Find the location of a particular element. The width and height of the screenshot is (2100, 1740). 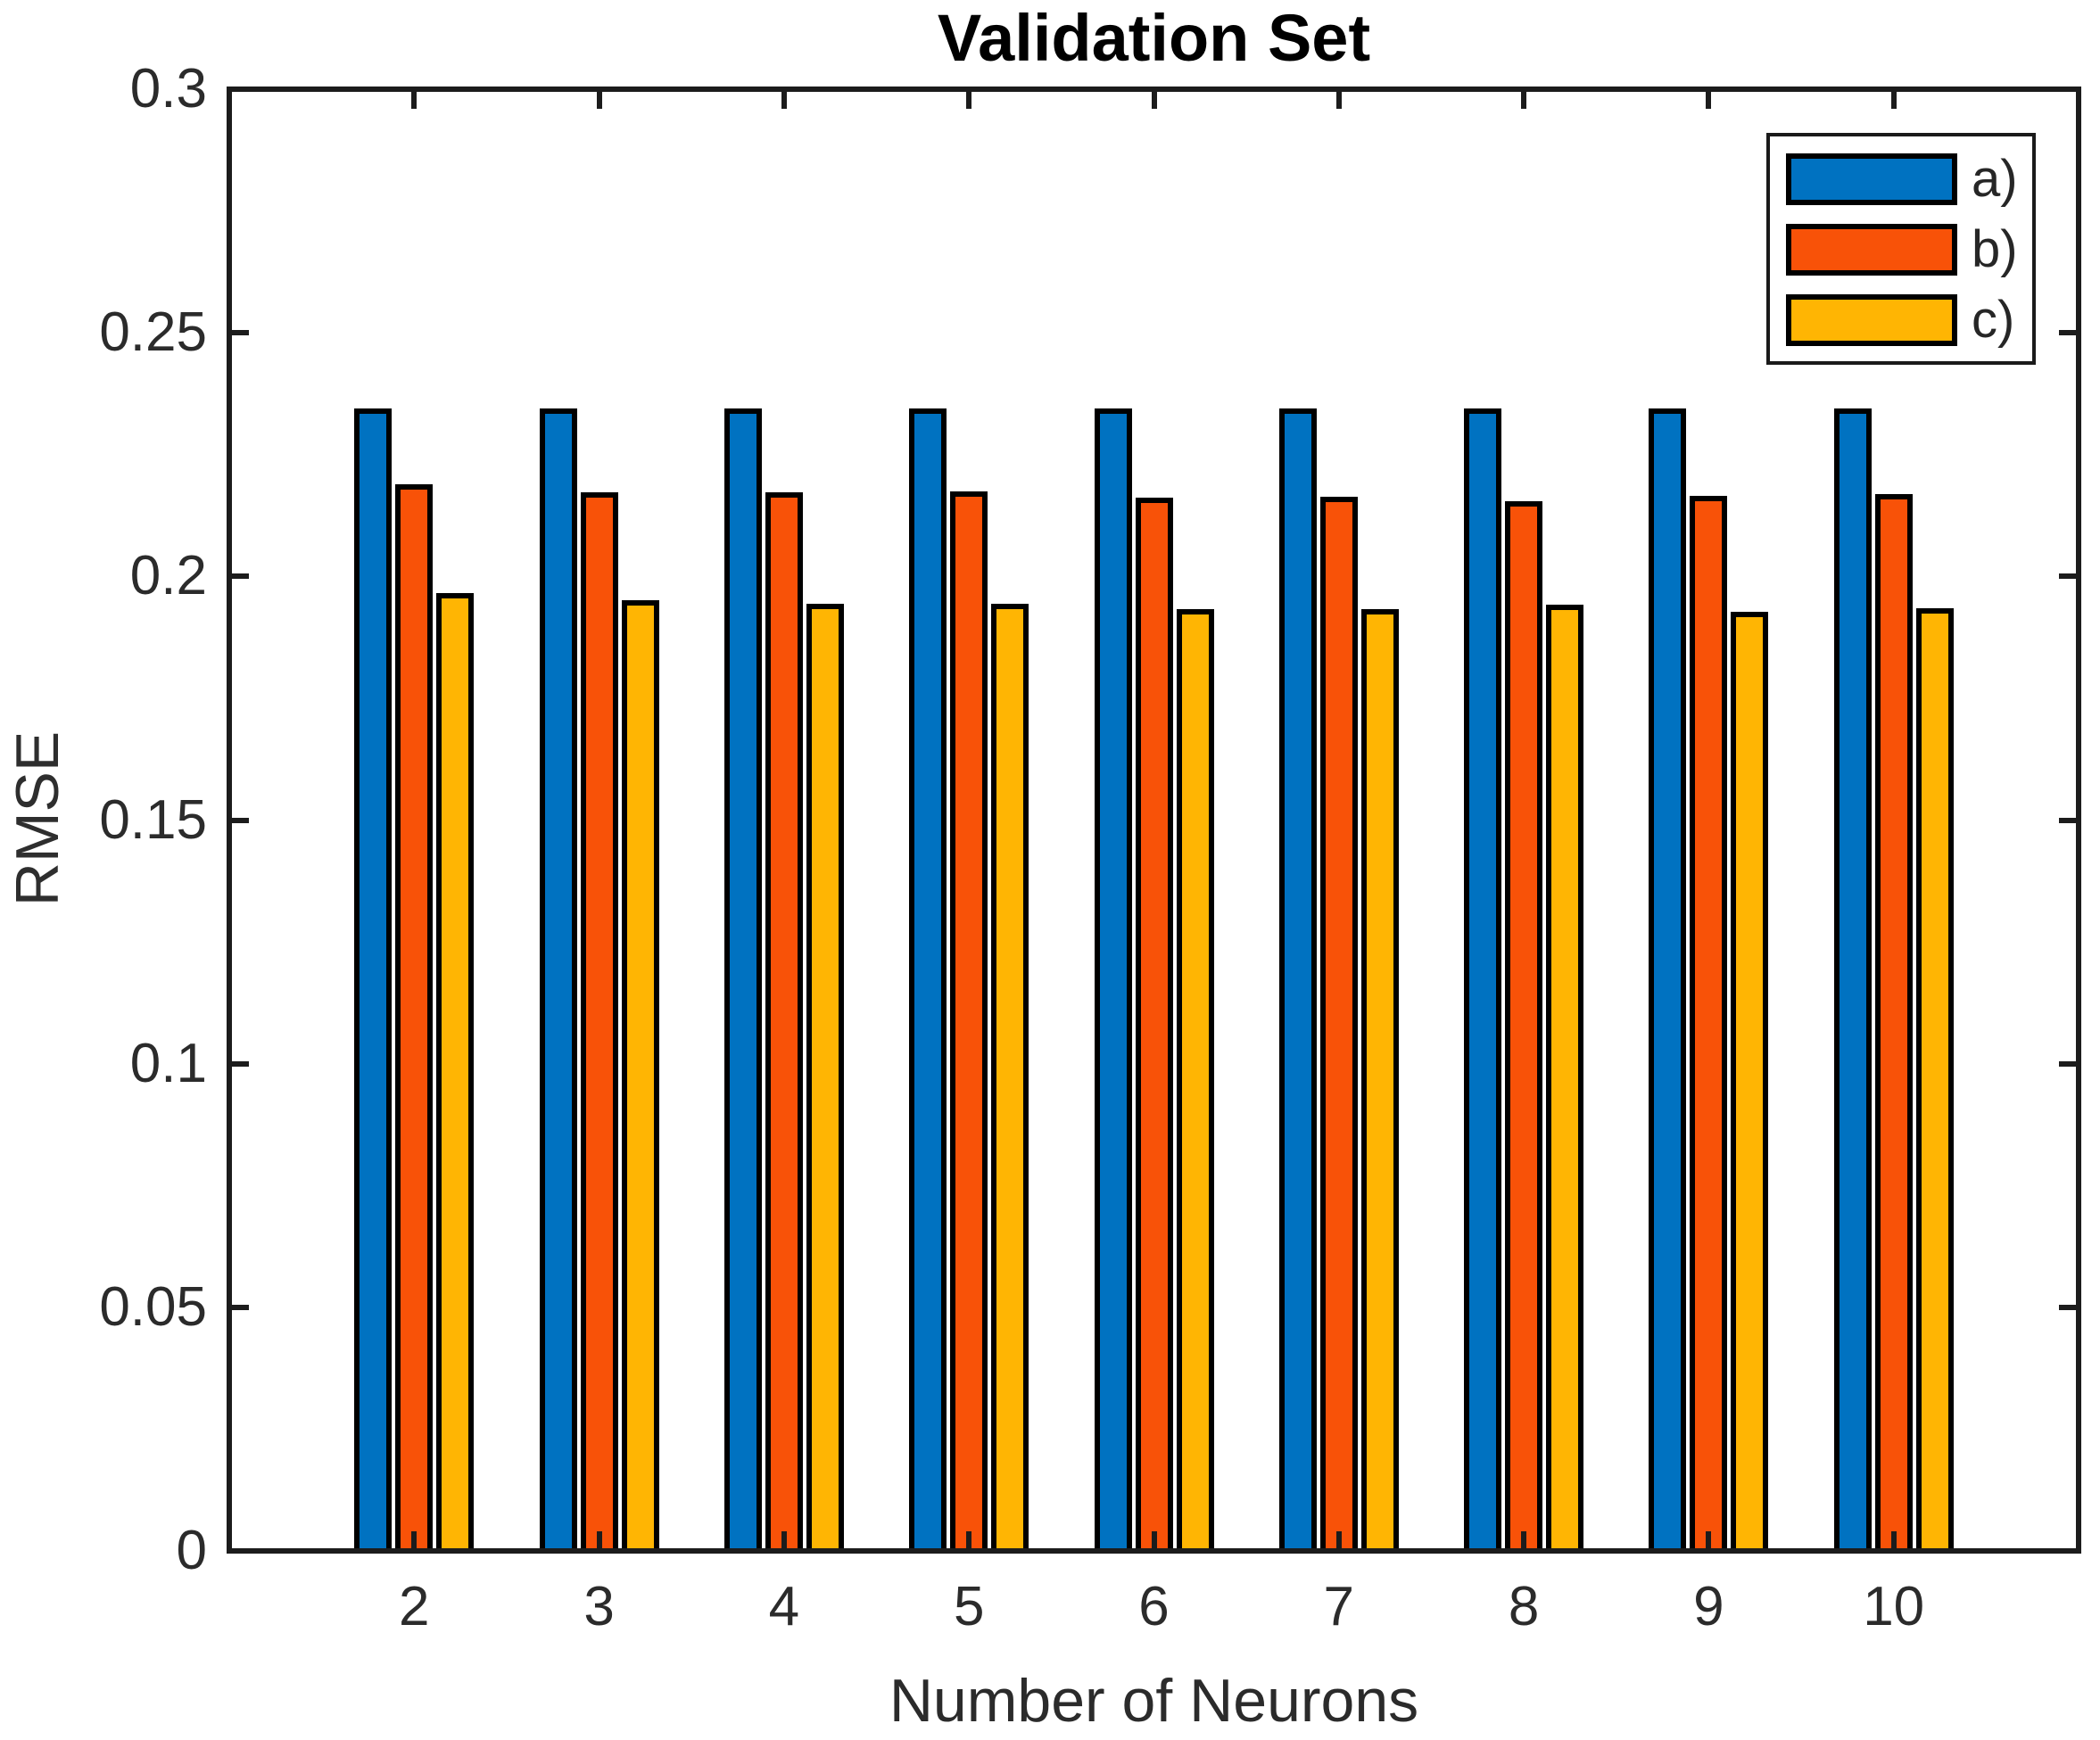

x-tick-label: 8 is located at coordinates (1524, 1606).